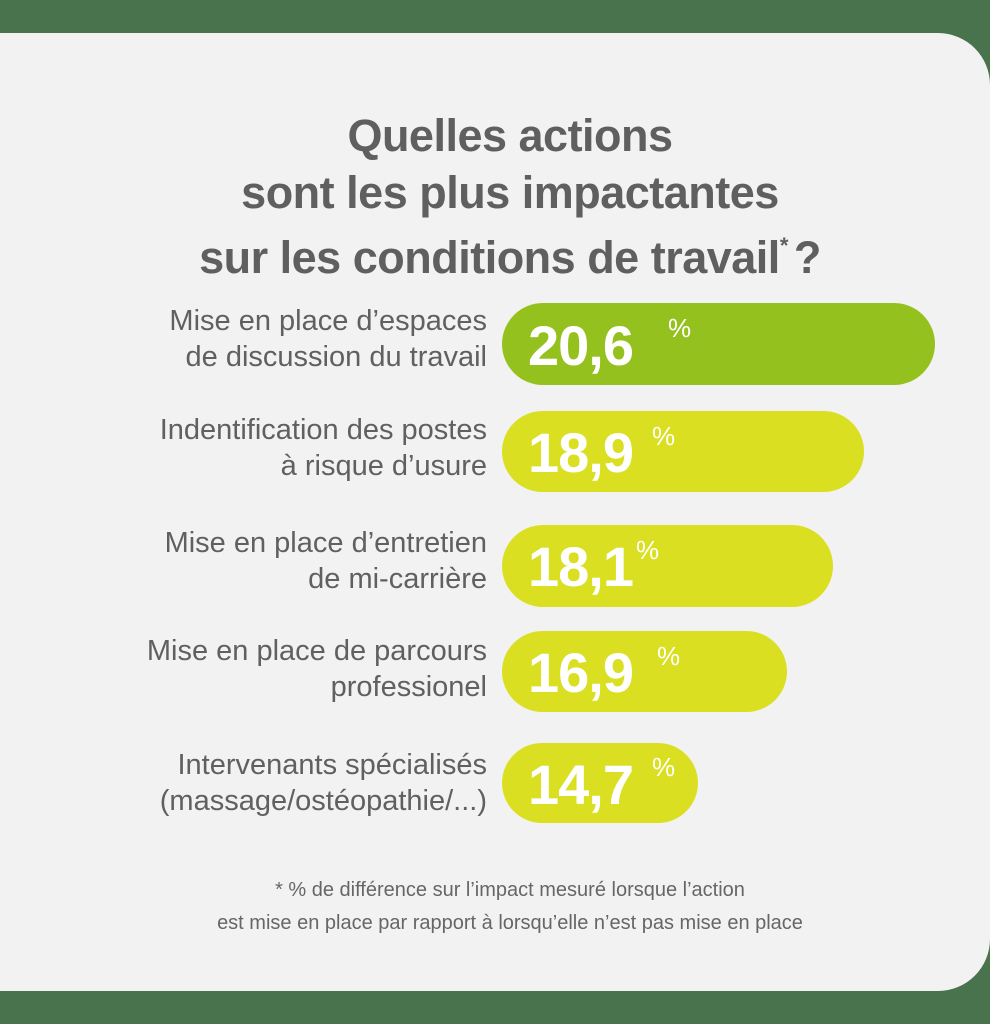 Image resolution: width=990 pixels, height=1024 pixels. Describe the element at coordinates (648, 550) in the screenshot. I see `bar-unit-3: %` at that location.